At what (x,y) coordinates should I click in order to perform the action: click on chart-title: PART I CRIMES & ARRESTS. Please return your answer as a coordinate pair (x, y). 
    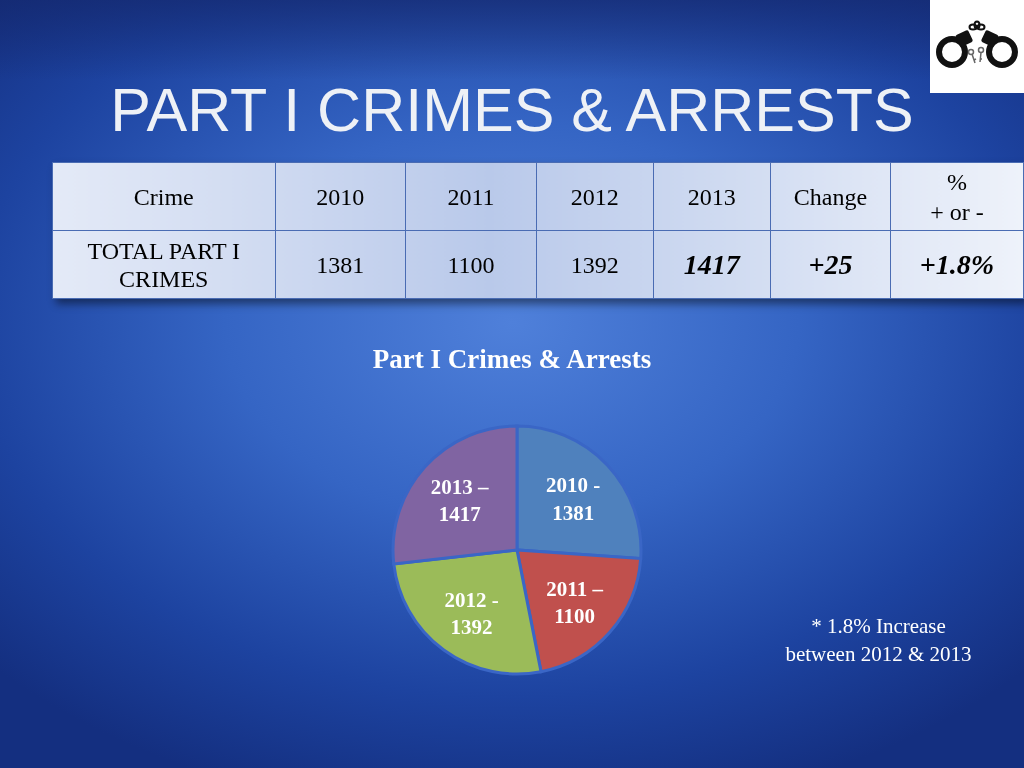
    Looking at the image, I should click on (512, 110).